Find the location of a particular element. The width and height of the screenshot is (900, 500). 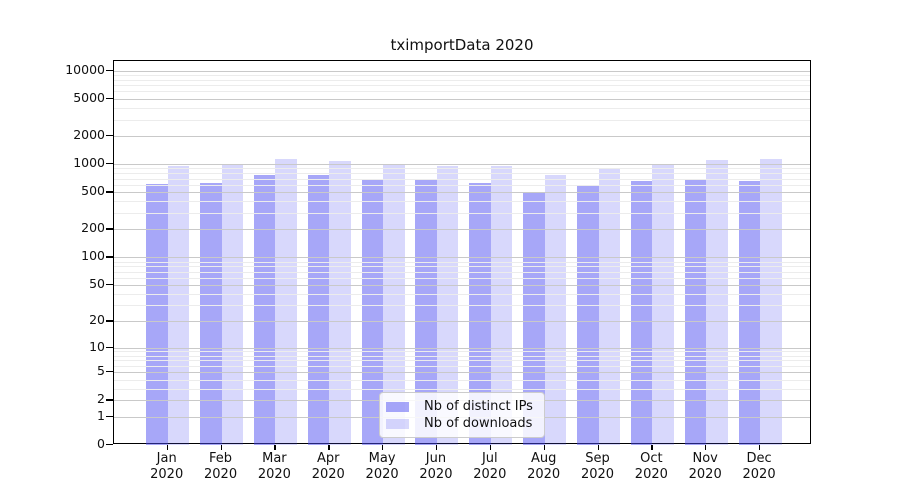

y-tick-label: 1000 is located at coordinates (89, 163).